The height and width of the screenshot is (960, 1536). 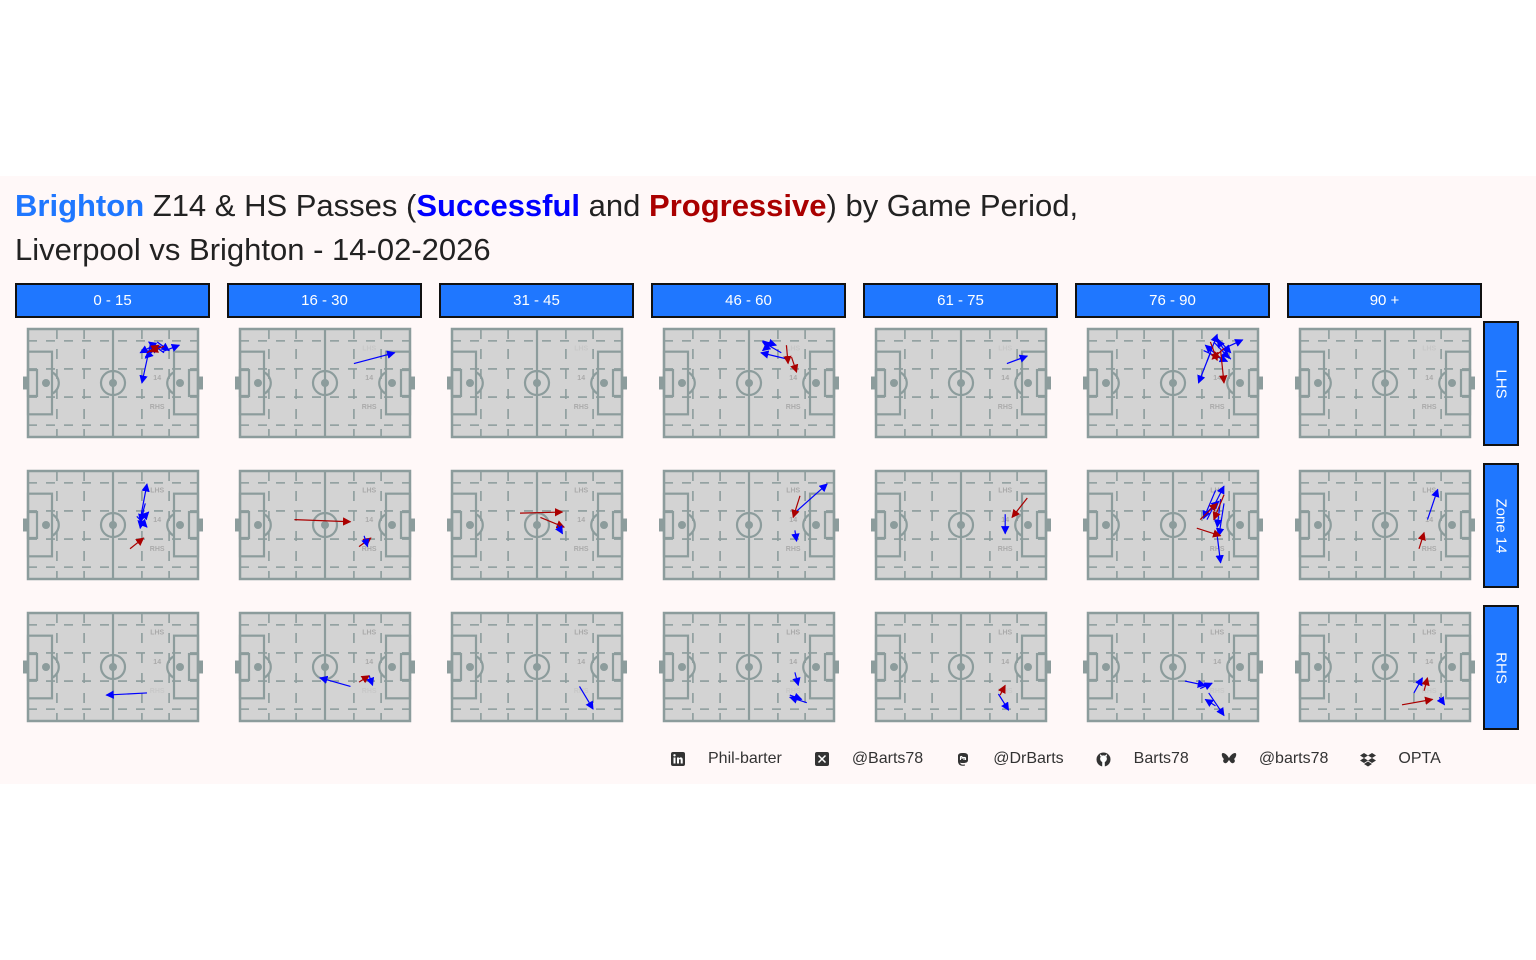 I want to click on column-strip-0: 0 - 15, so click(x=112, y=300).